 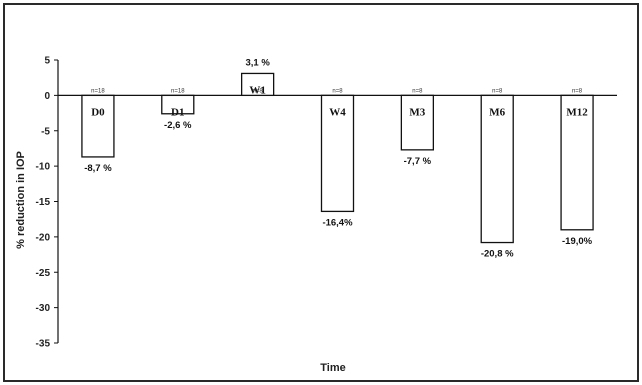 I want to click on category-label: M12, so click(x=577, y=112).